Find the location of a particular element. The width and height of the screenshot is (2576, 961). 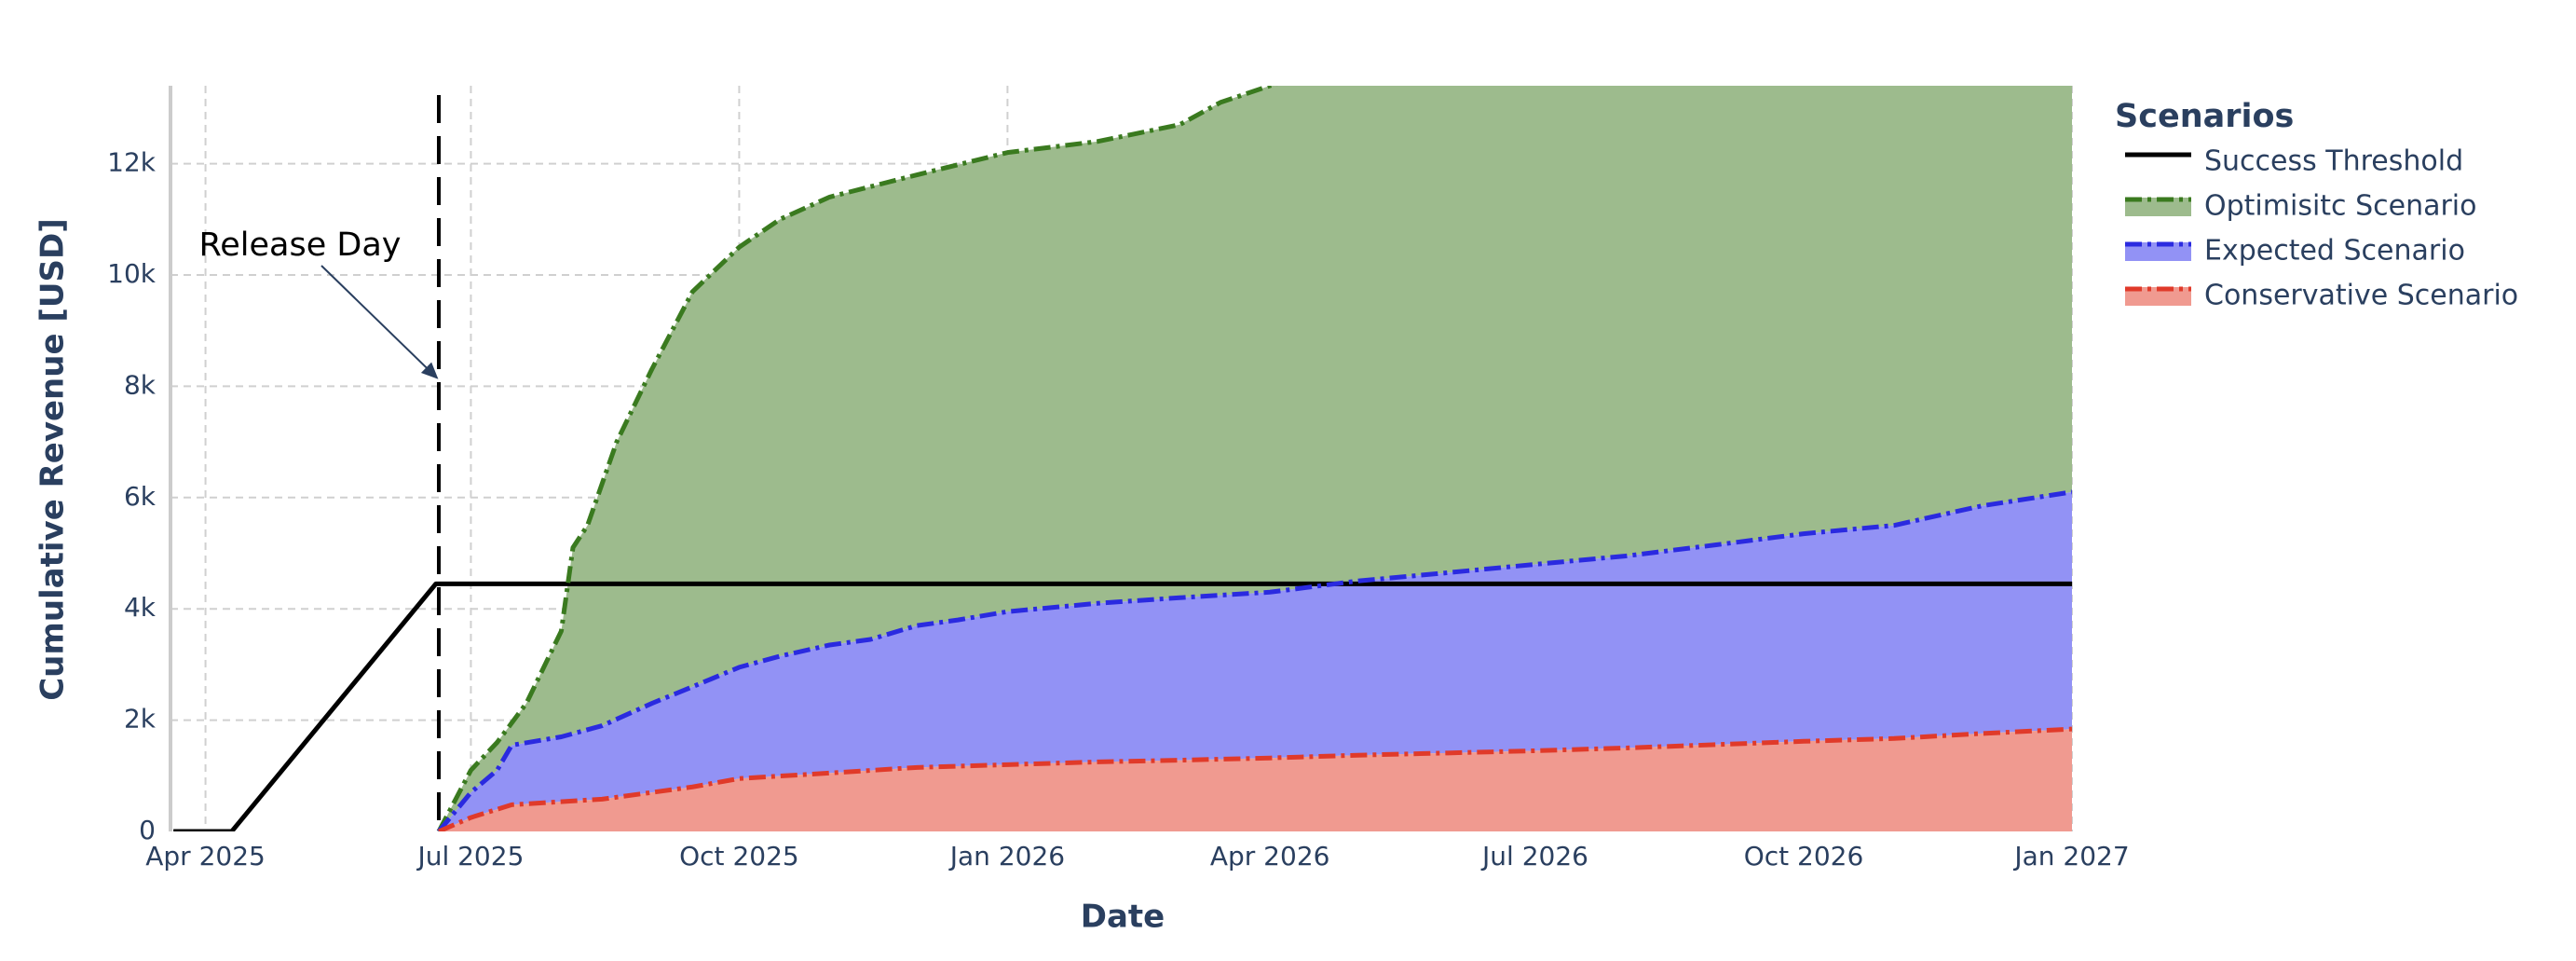

legend-label: Expected Scenario is located at coordinates (2334, 252).